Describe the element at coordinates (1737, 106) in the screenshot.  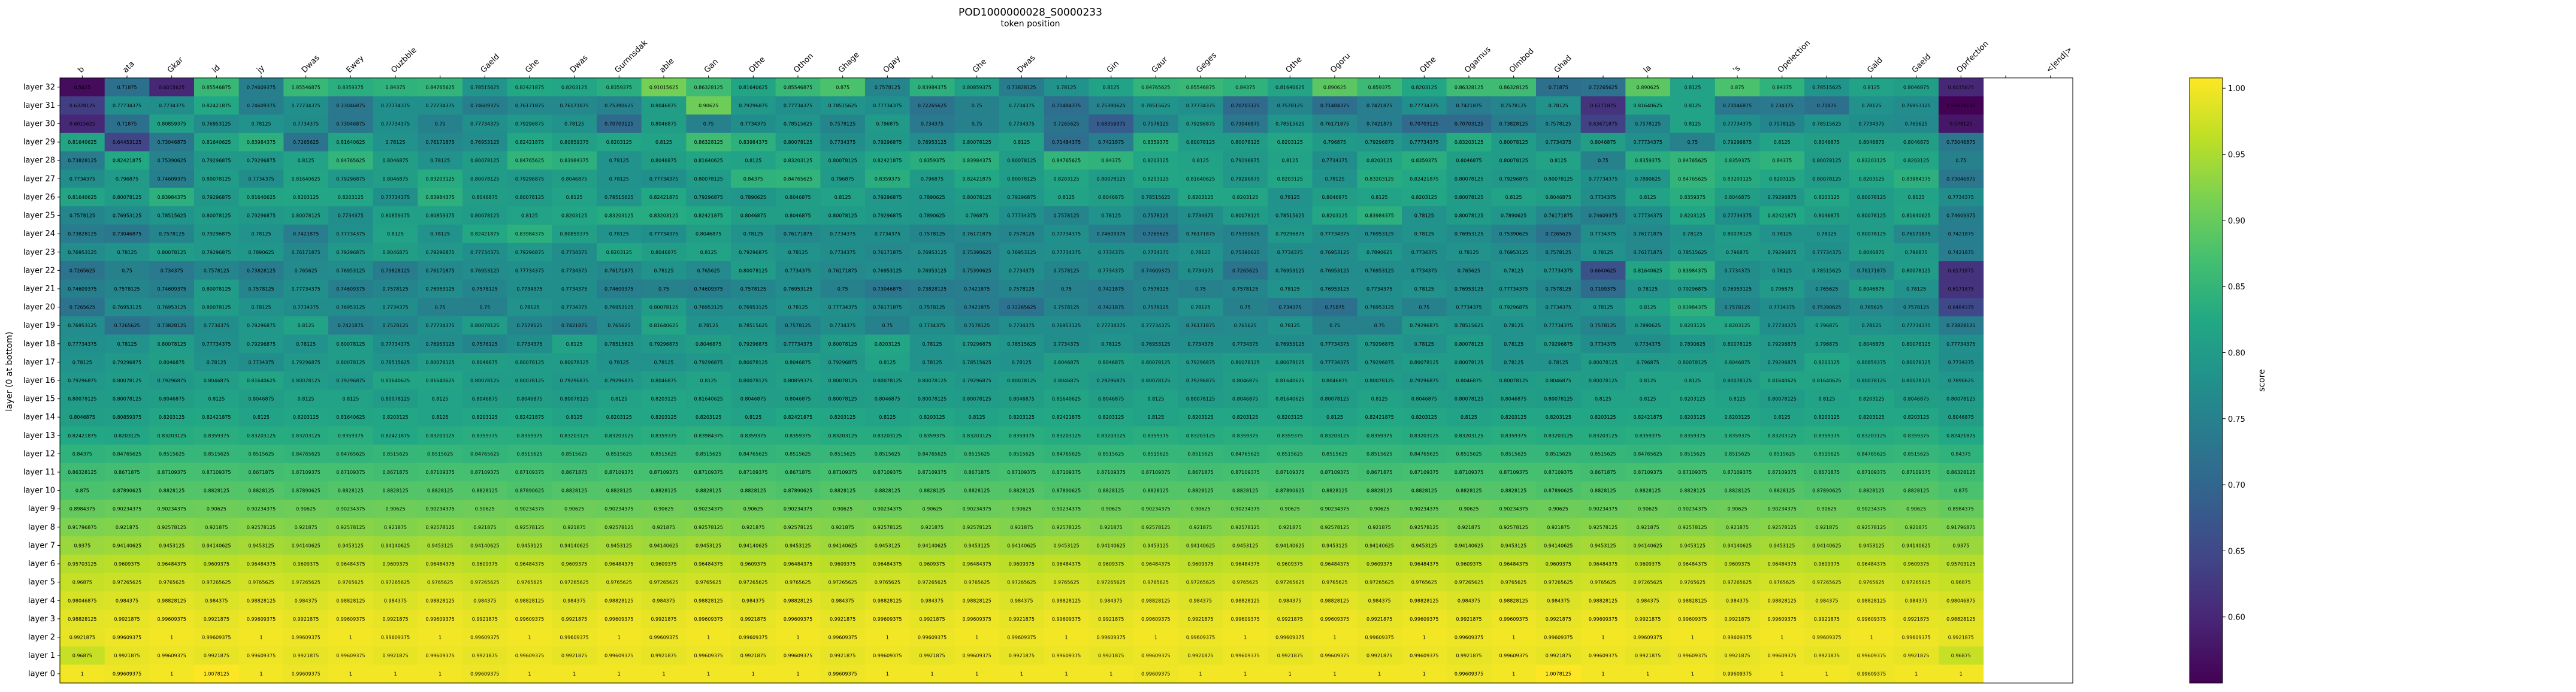
I see `heatmap-value-label: 0.73046875` at that location.